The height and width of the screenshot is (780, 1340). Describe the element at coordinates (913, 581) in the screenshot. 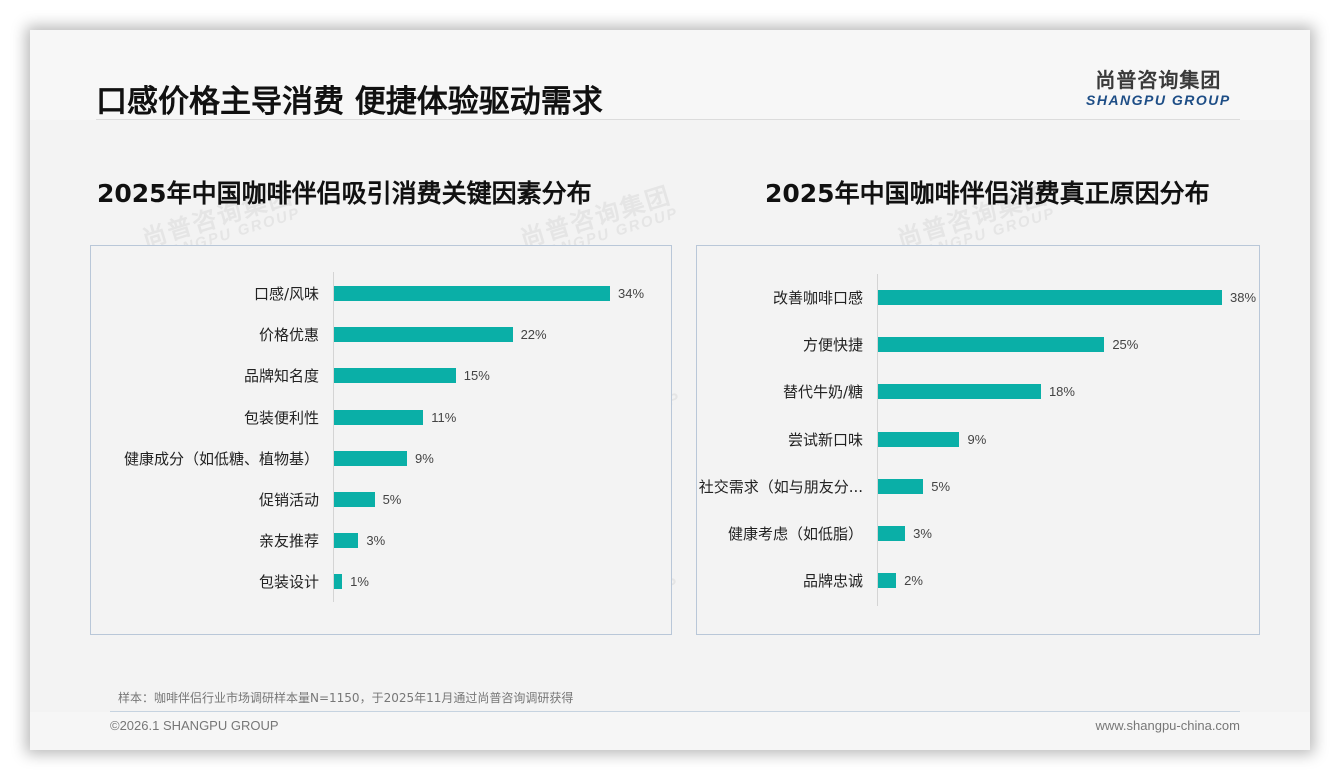

I see `value-label: 2%` at that location.